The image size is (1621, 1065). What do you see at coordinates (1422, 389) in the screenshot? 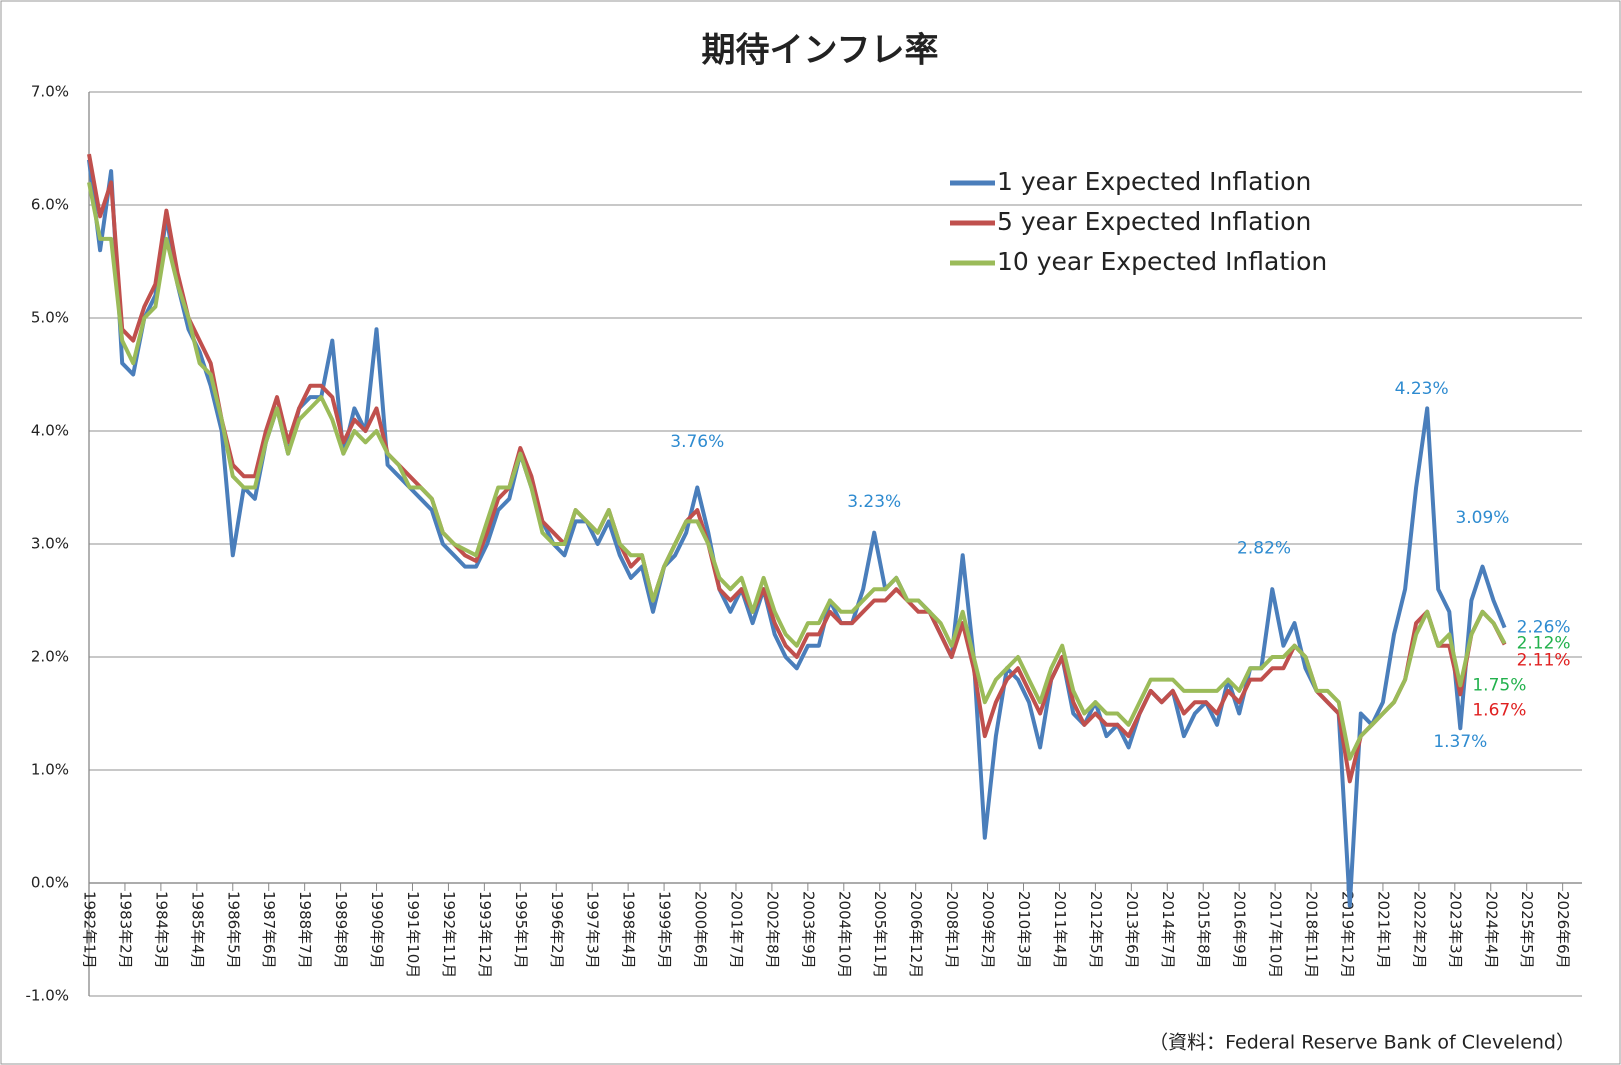
I see `data-label: 4.23%` at bounding box center [1422, 389].